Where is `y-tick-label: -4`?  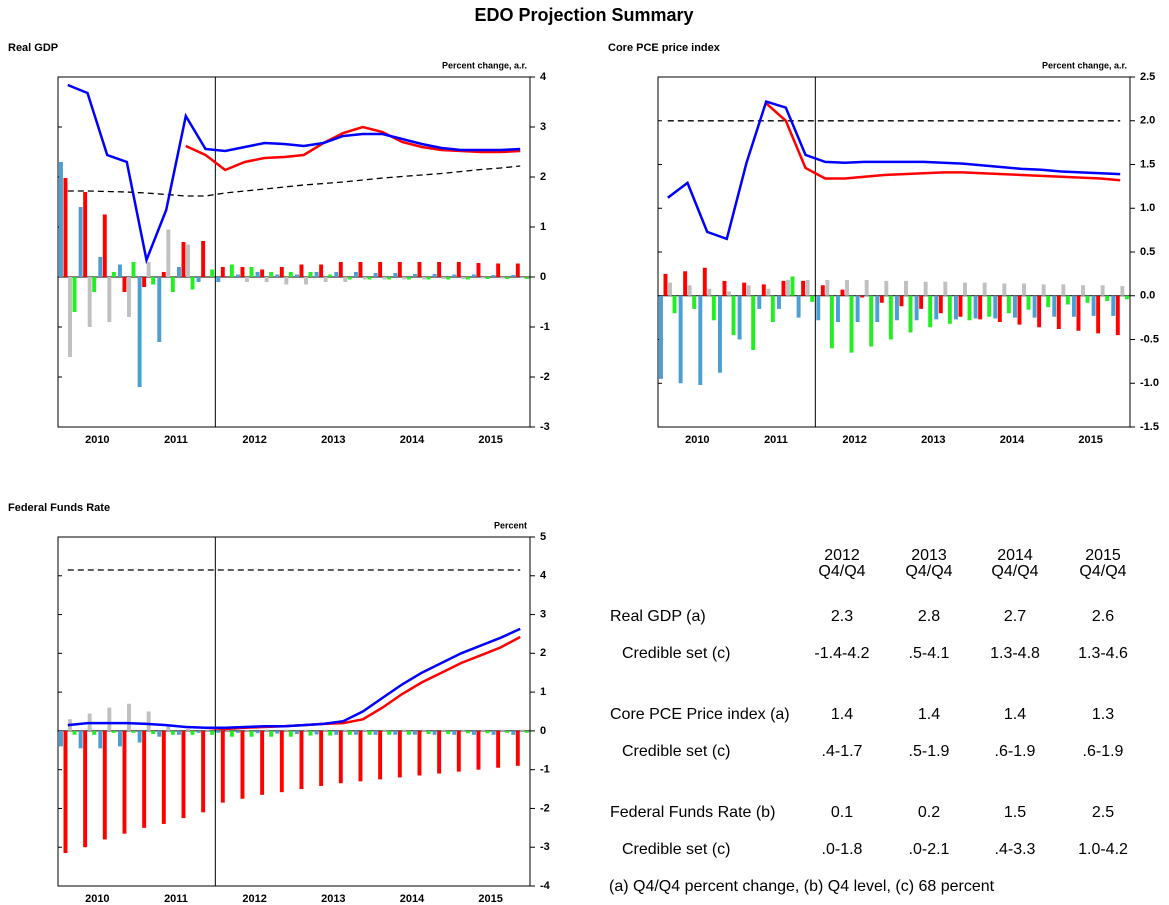 y-tick-label: -4 is located at coordinates (545, 886).